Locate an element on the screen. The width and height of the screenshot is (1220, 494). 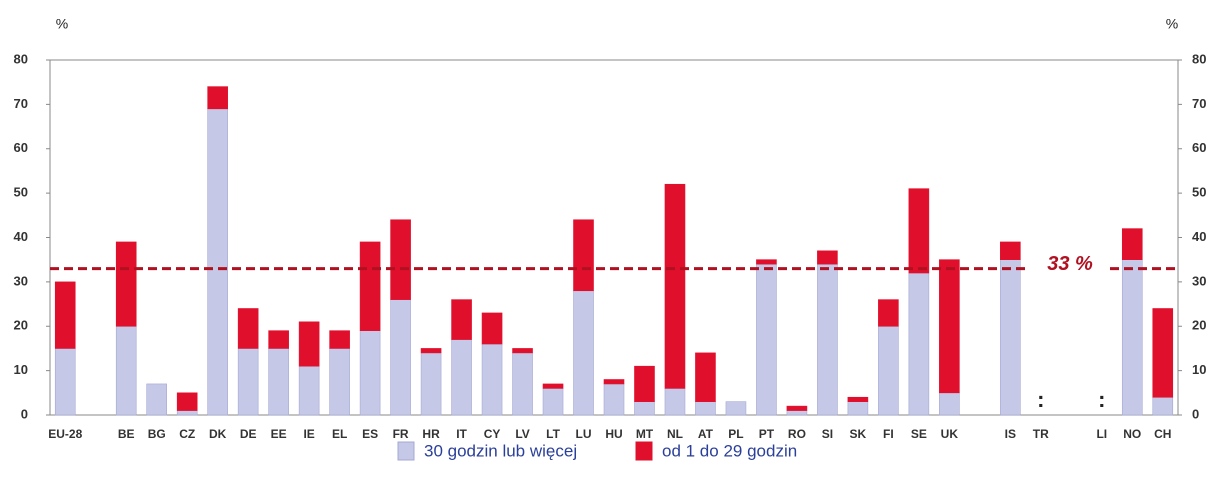
y2-tick-label: 20 is located at coordinates (1199, 325).